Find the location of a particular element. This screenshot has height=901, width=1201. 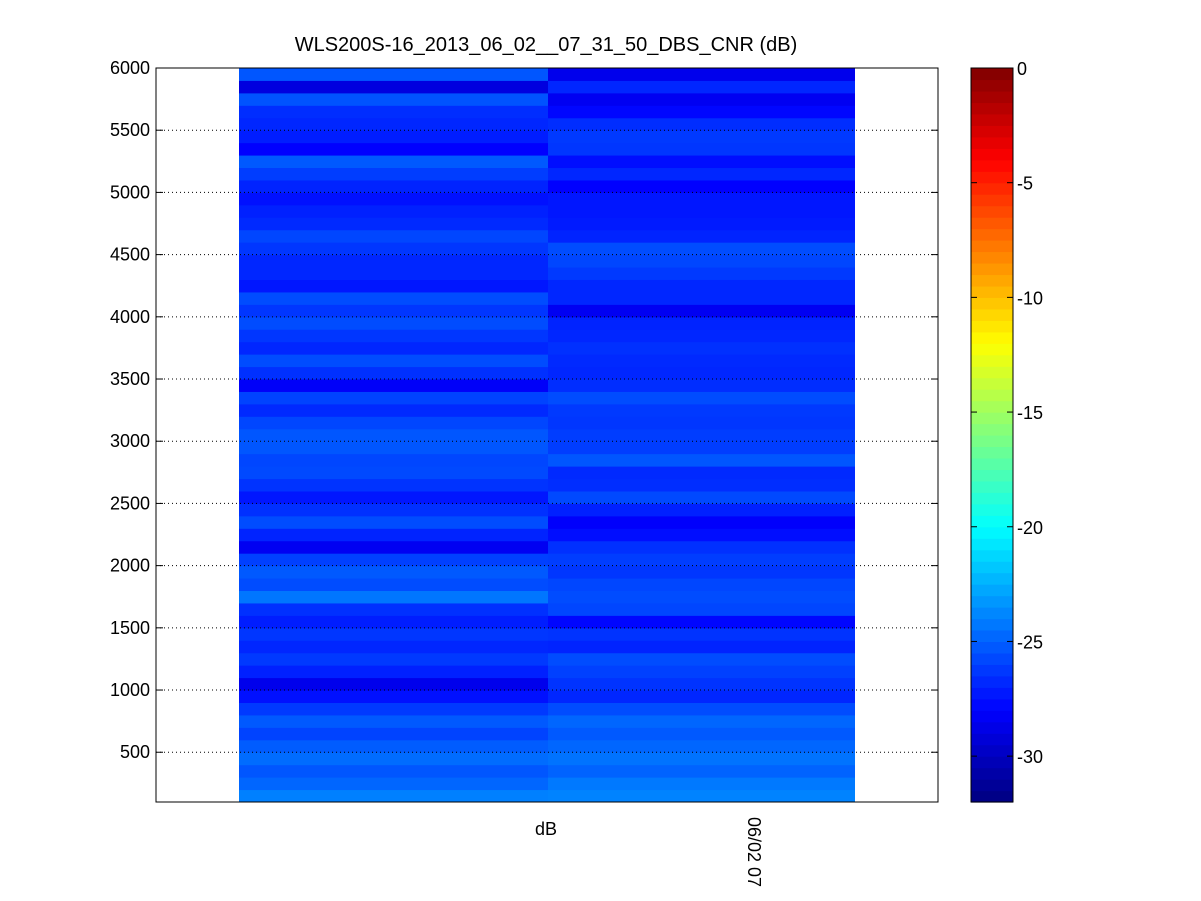

colorbar-ticks: 0 -5 -10 -15 -20 -25 -30 is located at coordinates (1007, 413).